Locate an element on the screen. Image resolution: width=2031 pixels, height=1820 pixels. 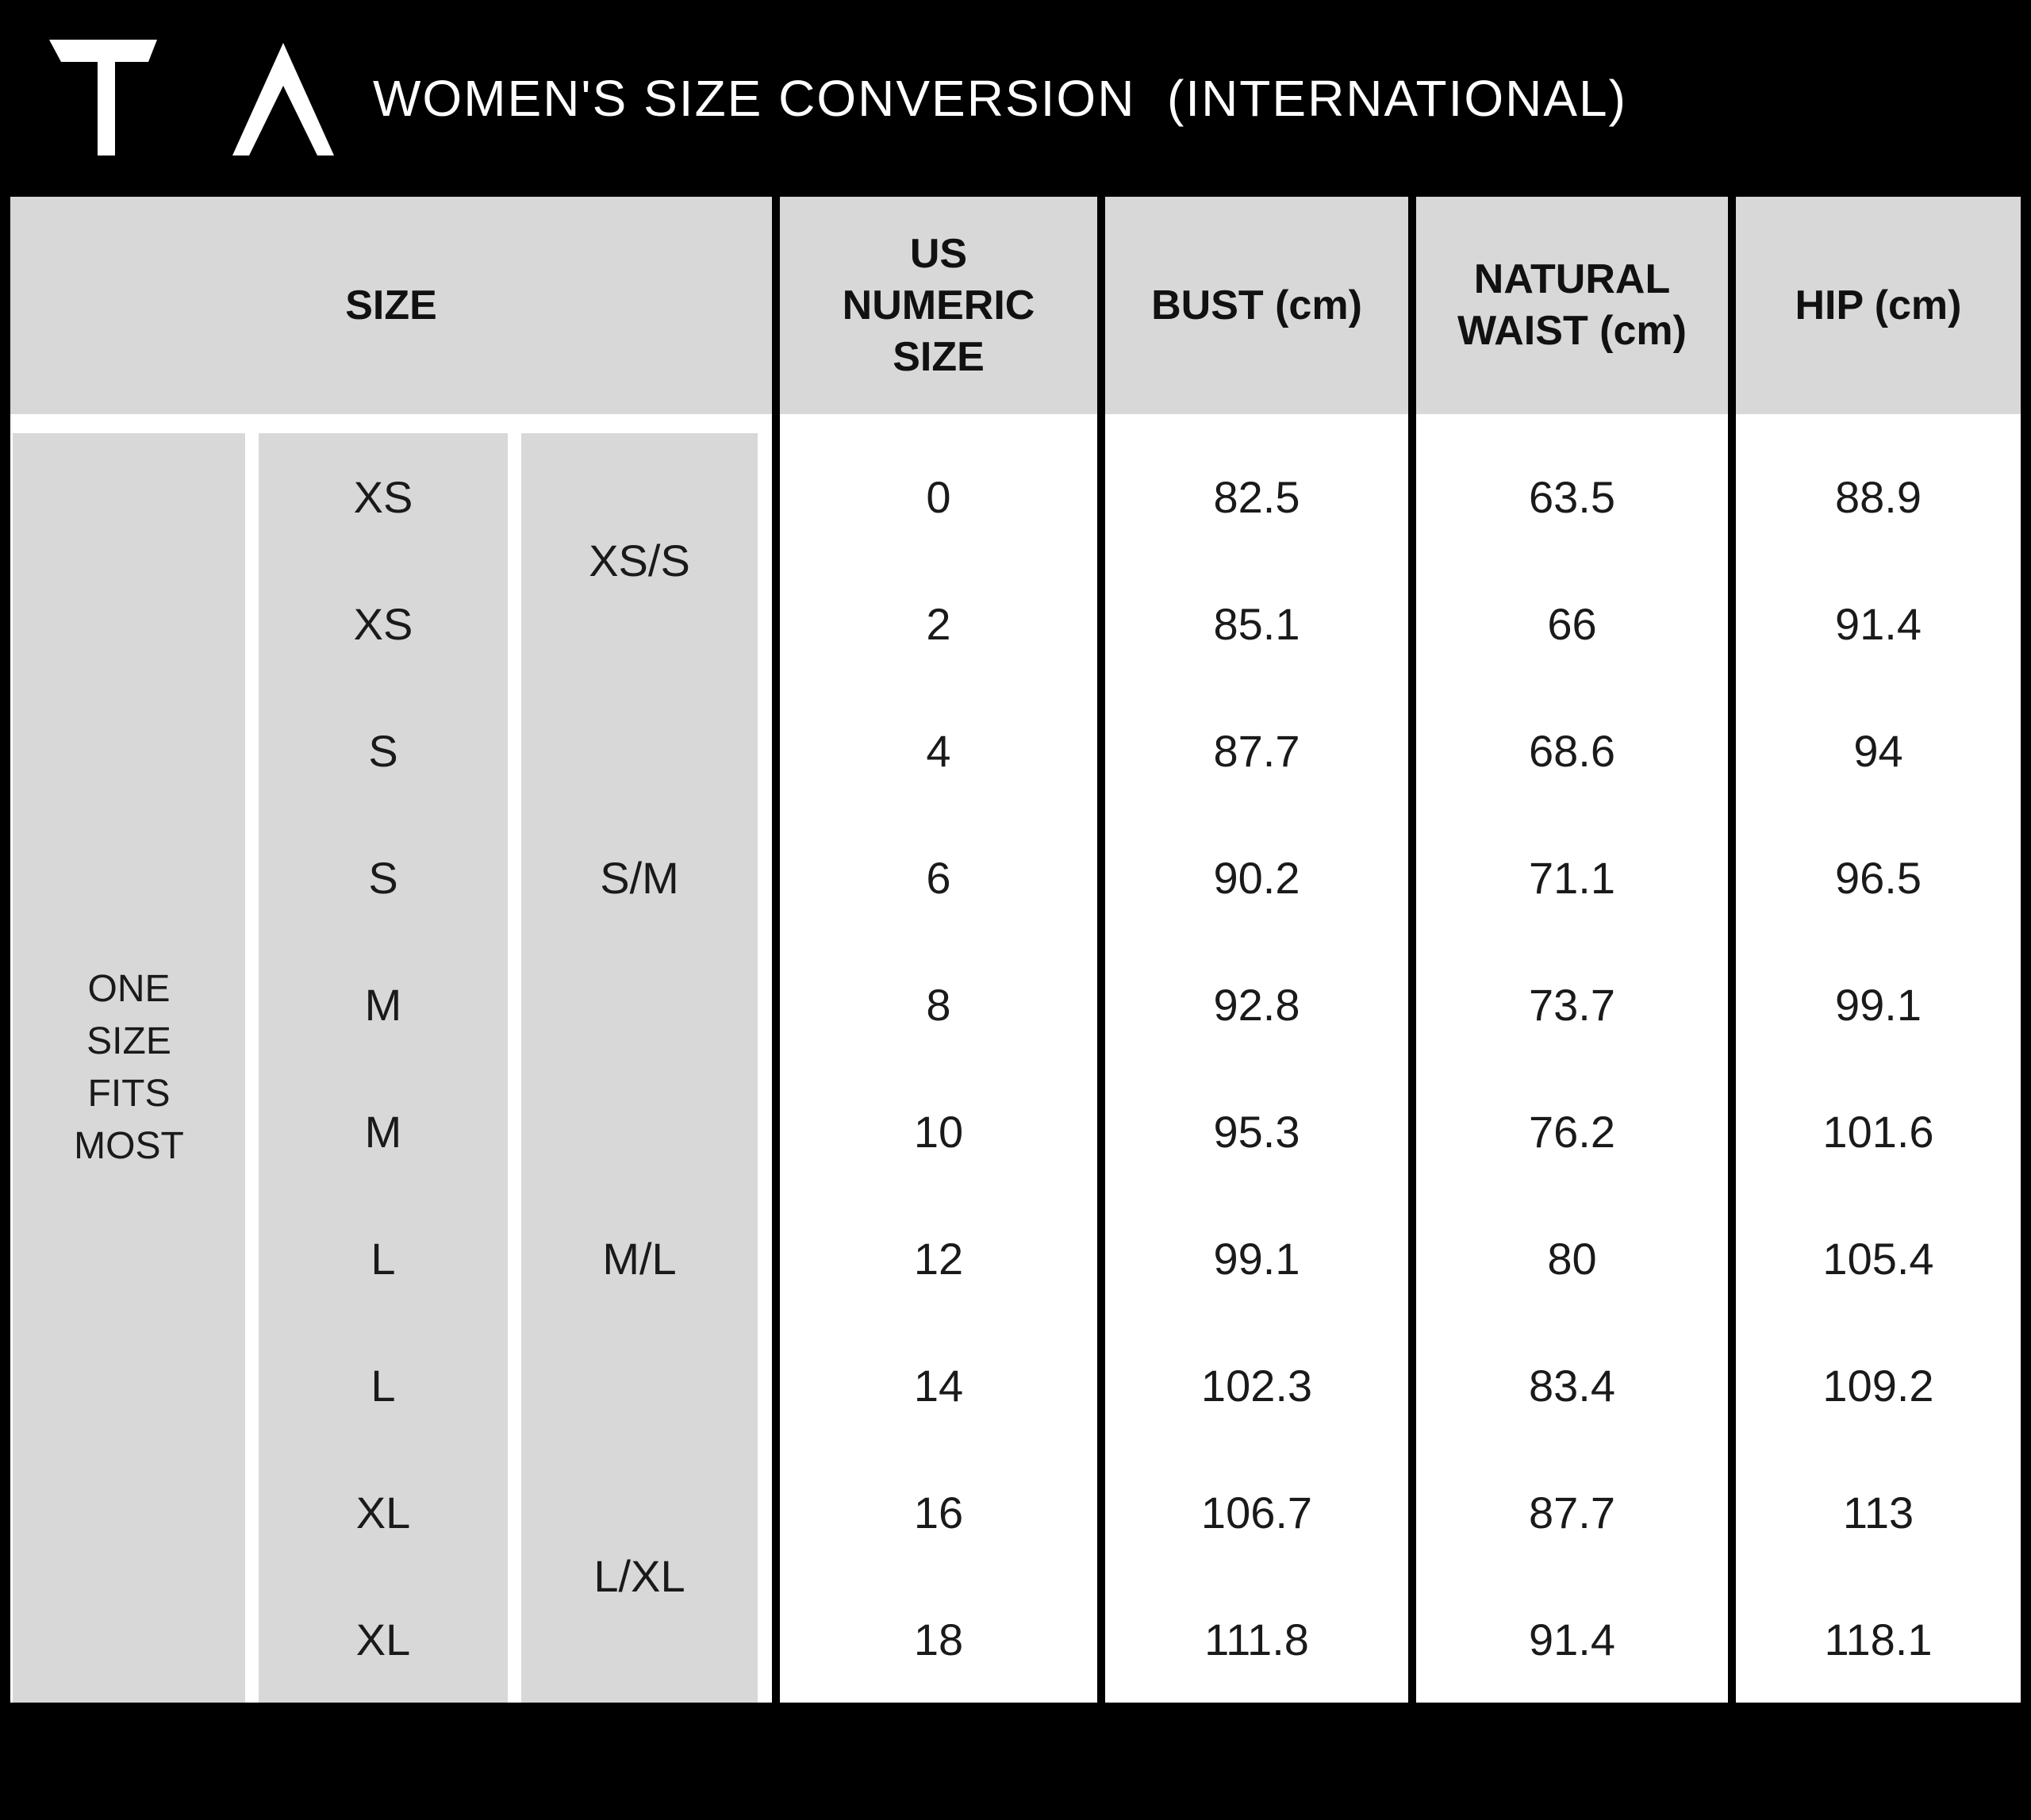
hip-cell: 101.6 is located at coordinates (1878, 1131).